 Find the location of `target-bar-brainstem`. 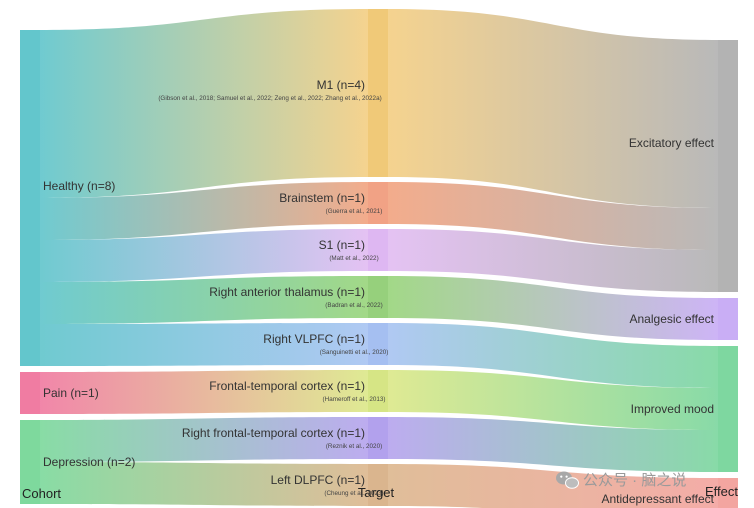

target-bar-brainstem is located at coordinates (378, 203).